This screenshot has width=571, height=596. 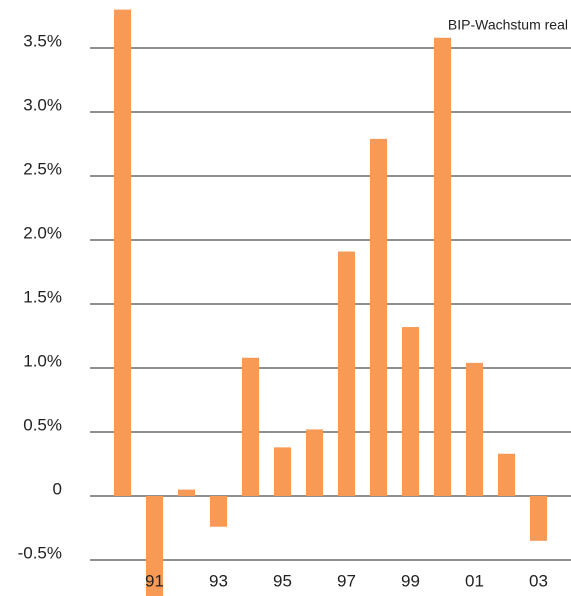 What do you see at coordinates (42, 104) in the screenshot?
I see `y-tick-label: 3.0%` at bounding box center [42, 104].